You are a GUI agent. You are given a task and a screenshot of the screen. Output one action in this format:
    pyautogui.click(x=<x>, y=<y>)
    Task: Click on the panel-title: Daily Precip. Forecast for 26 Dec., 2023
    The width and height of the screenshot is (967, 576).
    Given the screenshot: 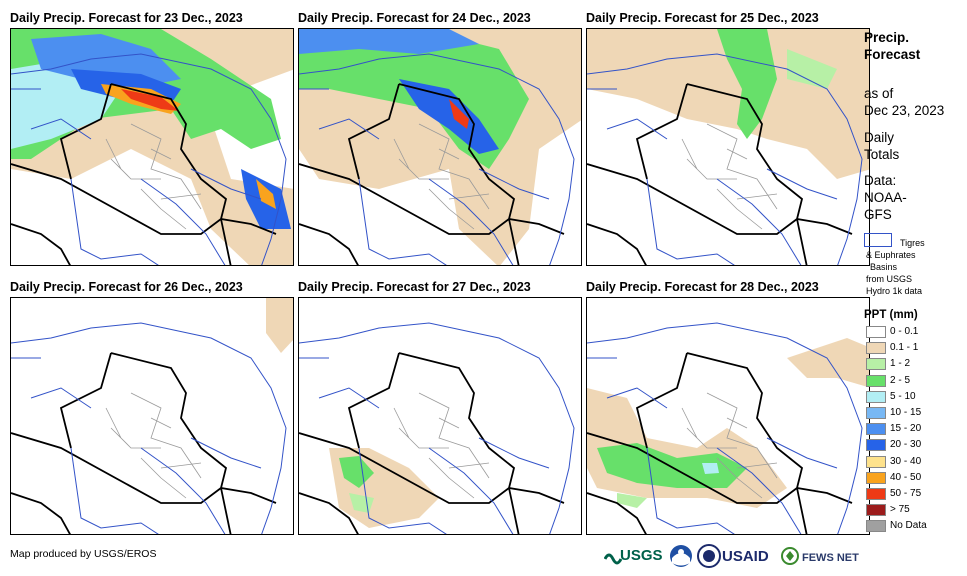 What is the action you would take?
    pyautogui.click(x=126, y=287)
    